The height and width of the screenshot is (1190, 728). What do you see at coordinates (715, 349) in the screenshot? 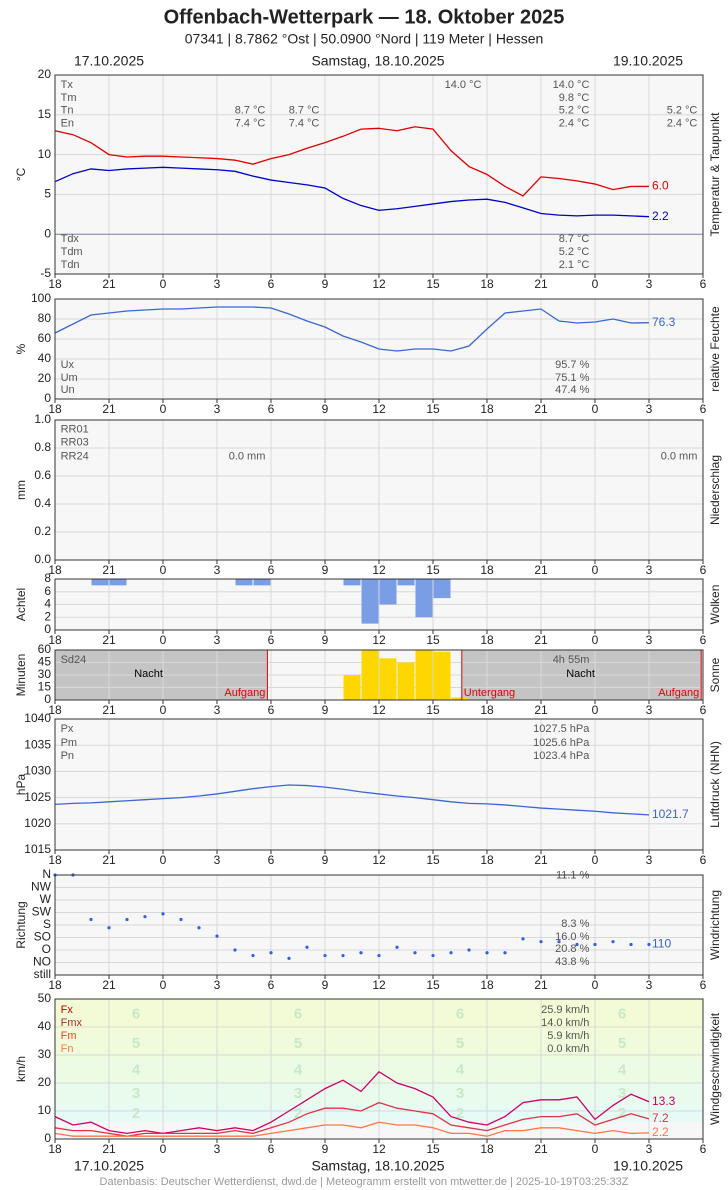
I see `side-label: relative Feuchte` at bounding box center [715, 349].